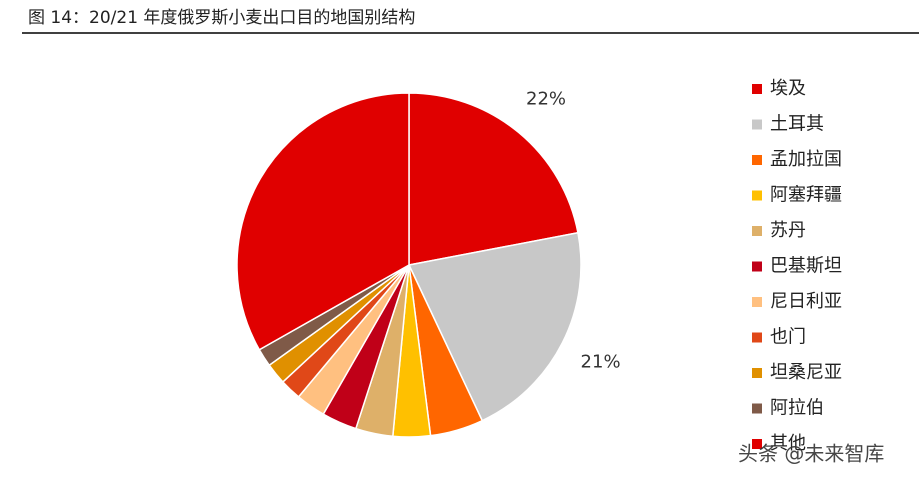 The height and width of the screenshot is (480, 919). What do you see at coordinates (546, 98) in the screenshot?
I see `data-label: 22%` at bounding box center [546, 98].